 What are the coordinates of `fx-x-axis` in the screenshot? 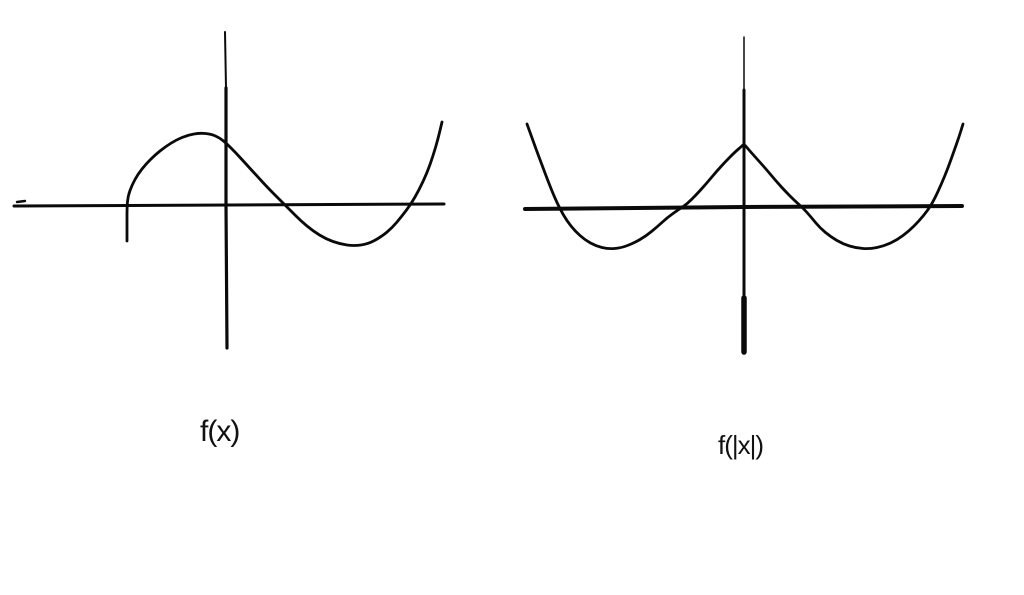 It's located at (229, 205).